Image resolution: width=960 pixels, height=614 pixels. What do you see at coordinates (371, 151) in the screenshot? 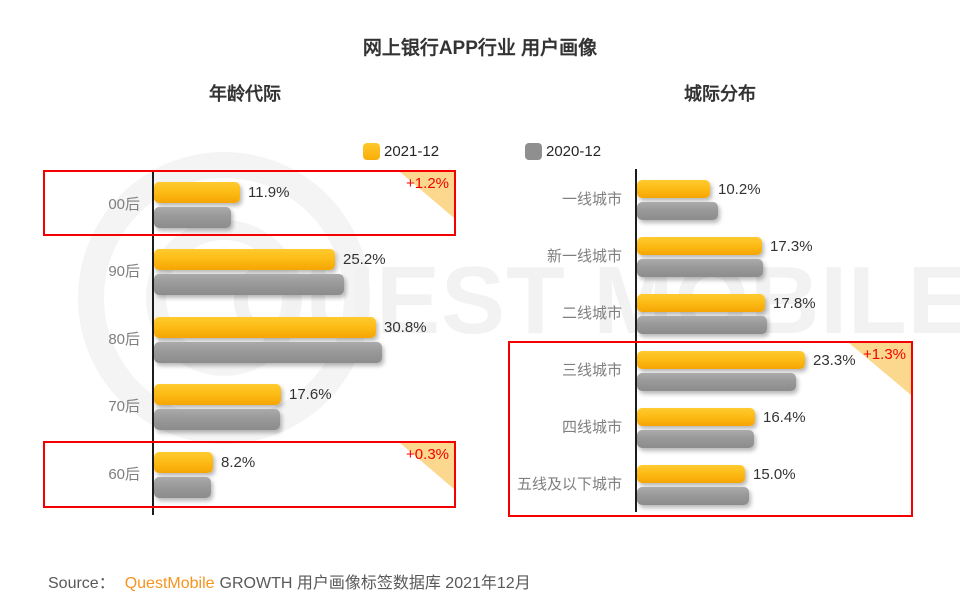
I see `legend-swatch-2021-icon` at bounding box center [371, 151].